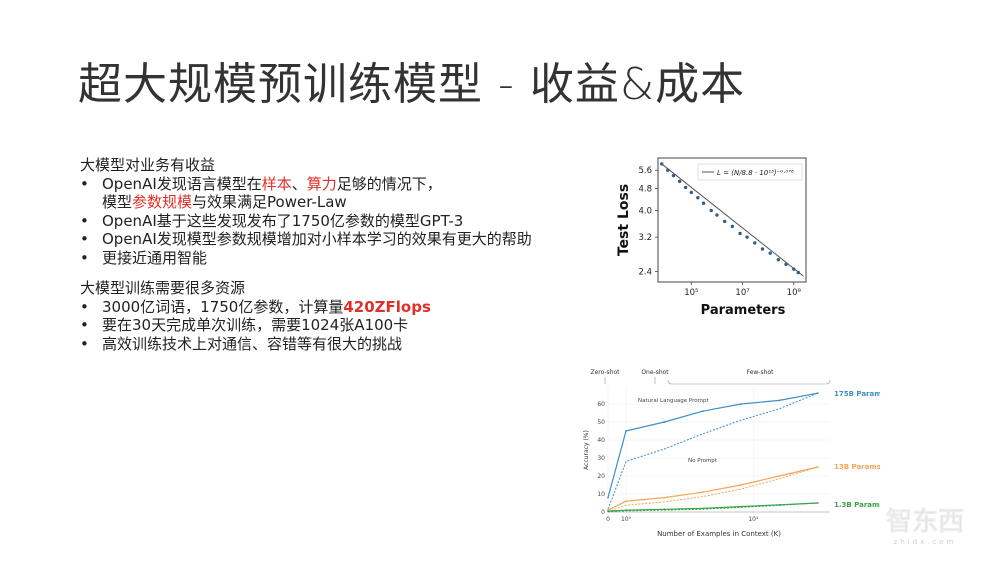  What do you see at coordinates (603, 512) in the screenshot?
I see `y-tick-label: 0` at bounding box center [603, 512].